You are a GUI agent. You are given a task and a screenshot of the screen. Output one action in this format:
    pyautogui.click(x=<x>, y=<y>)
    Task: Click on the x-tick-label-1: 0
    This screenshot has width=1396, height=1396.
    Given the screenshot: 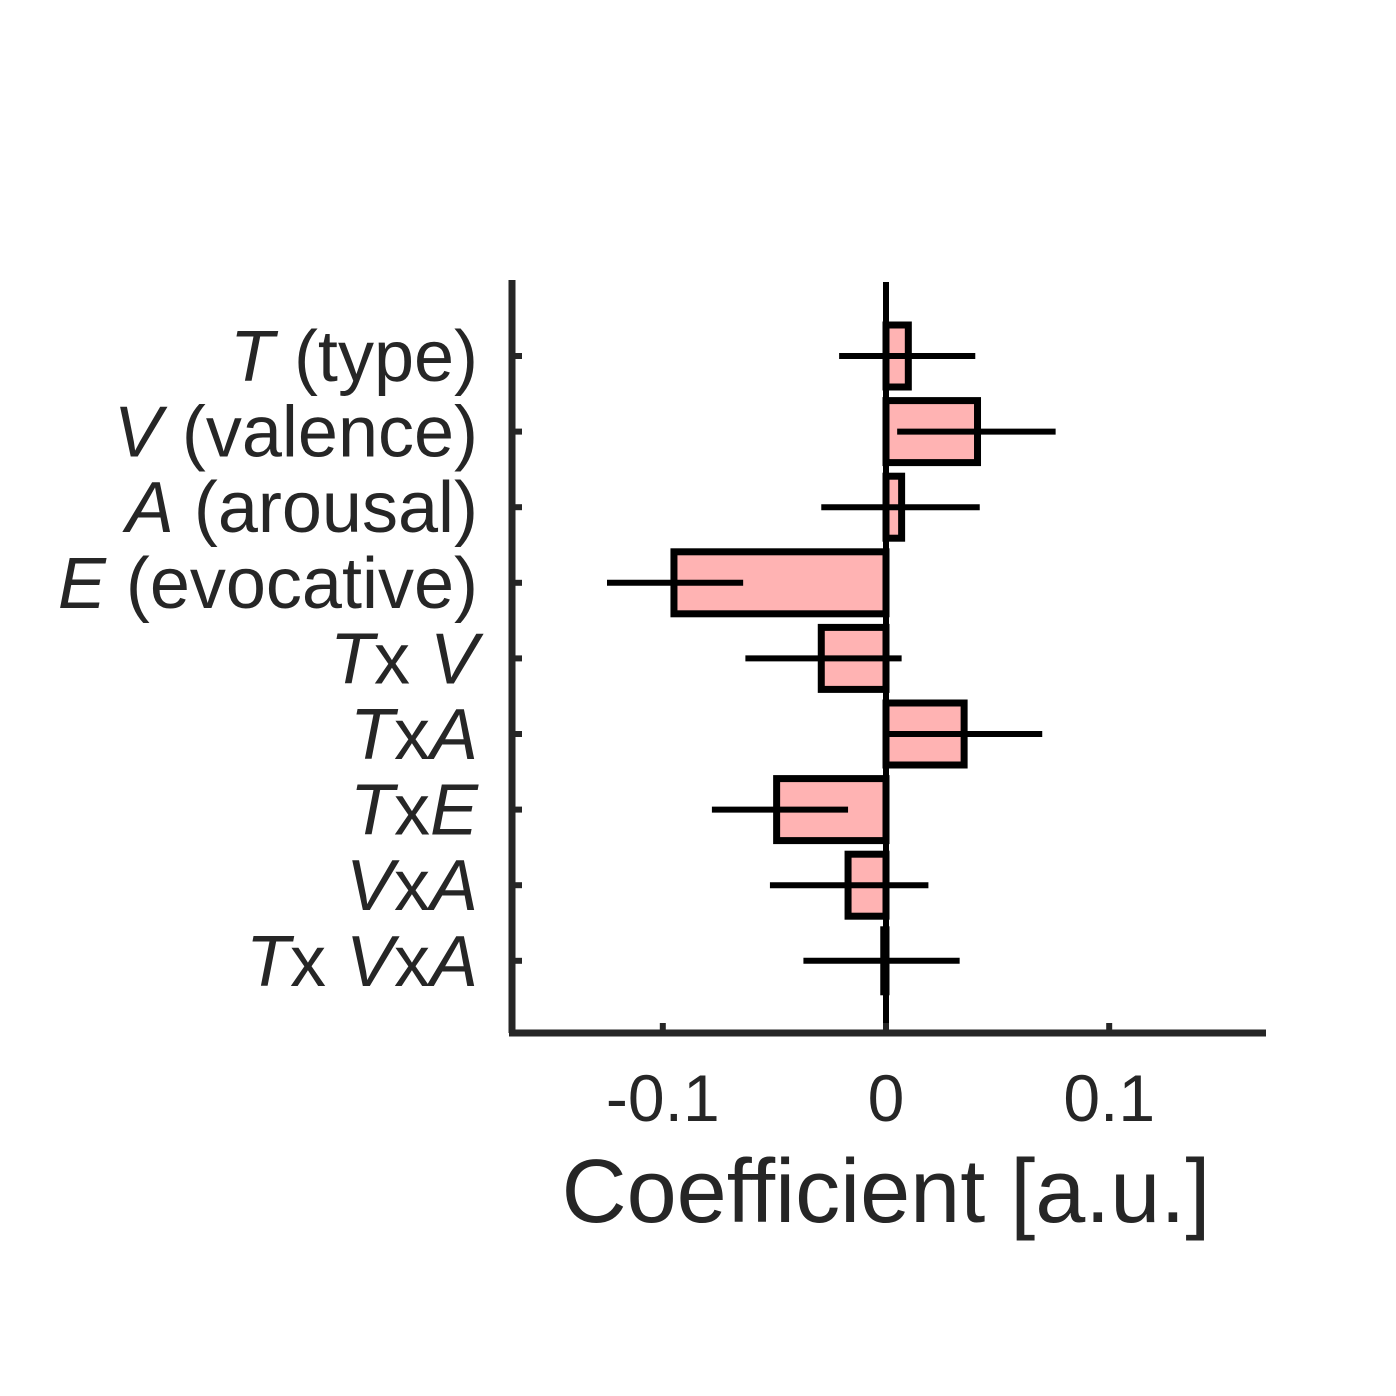 What is the action you would take?
    pyautogui.click(x=886, y=1098)
    